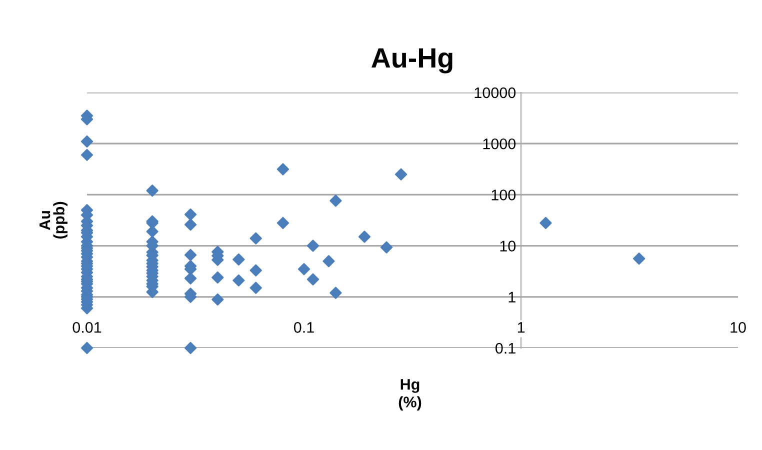  Describe the element at coordinates (521, 327) in the screenshot. I see `x-tick-label: 1` at that location.